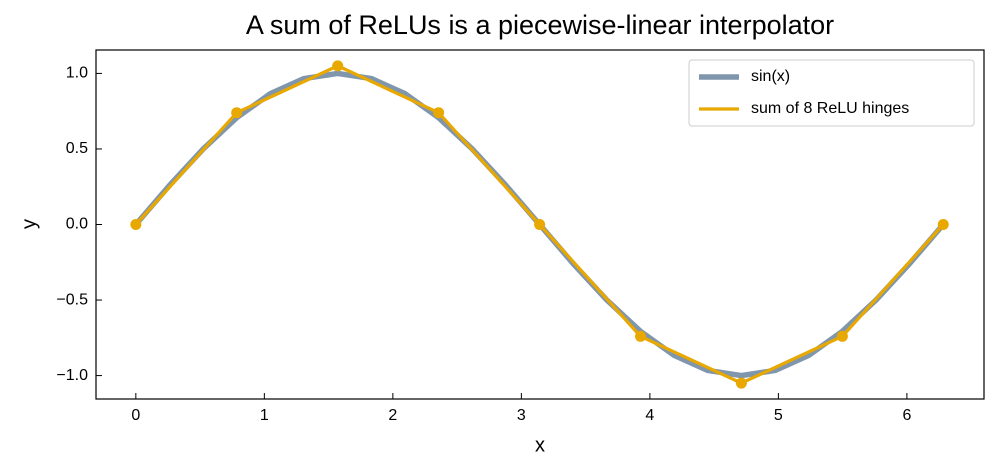 Image resolution: width=999 pixels, height=474 pixels. Describe the element at coordinates (778, 415) in the screenshot. I see `x-tick-label: 5` at that location.